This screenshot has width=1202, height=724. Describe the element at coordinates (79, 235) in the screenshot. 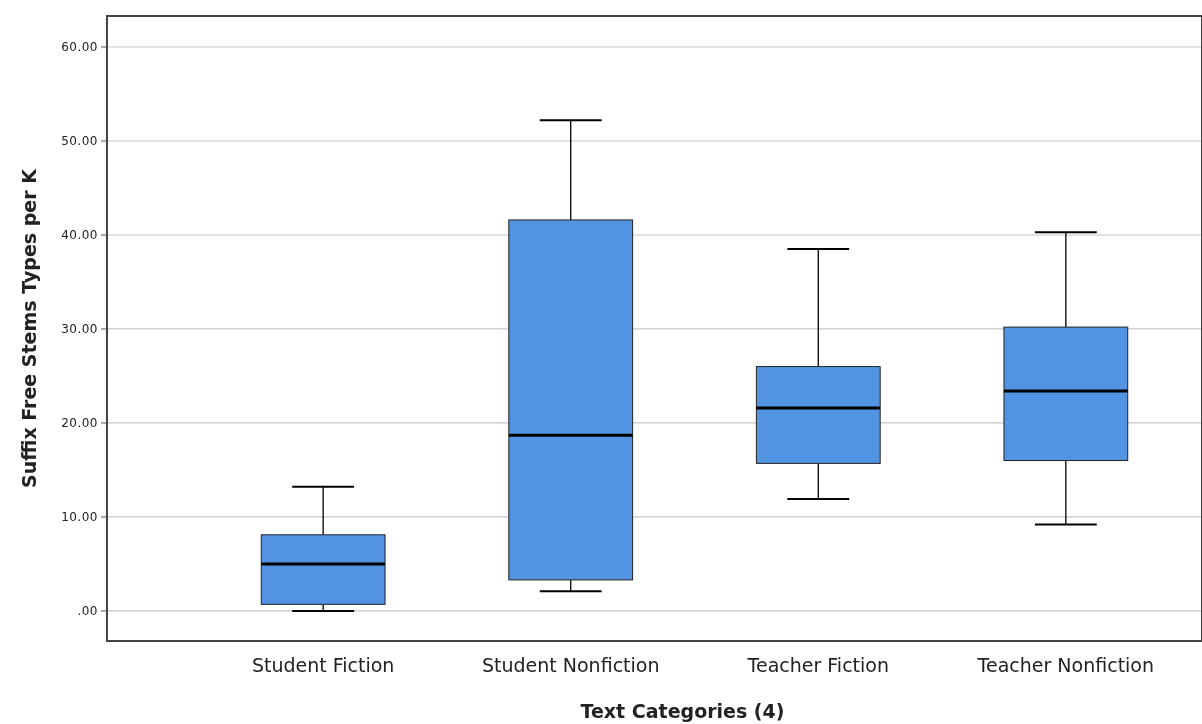

I see `y-tick-label: 40.00` at that location.